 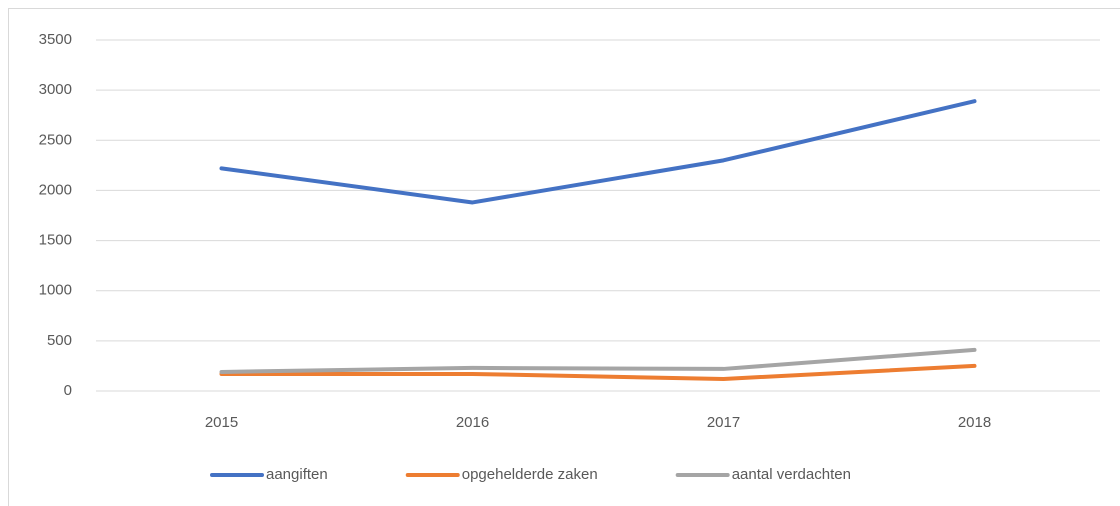 I want to click on legend-label: opgehelderde zaken, so click(x=530, y=474).